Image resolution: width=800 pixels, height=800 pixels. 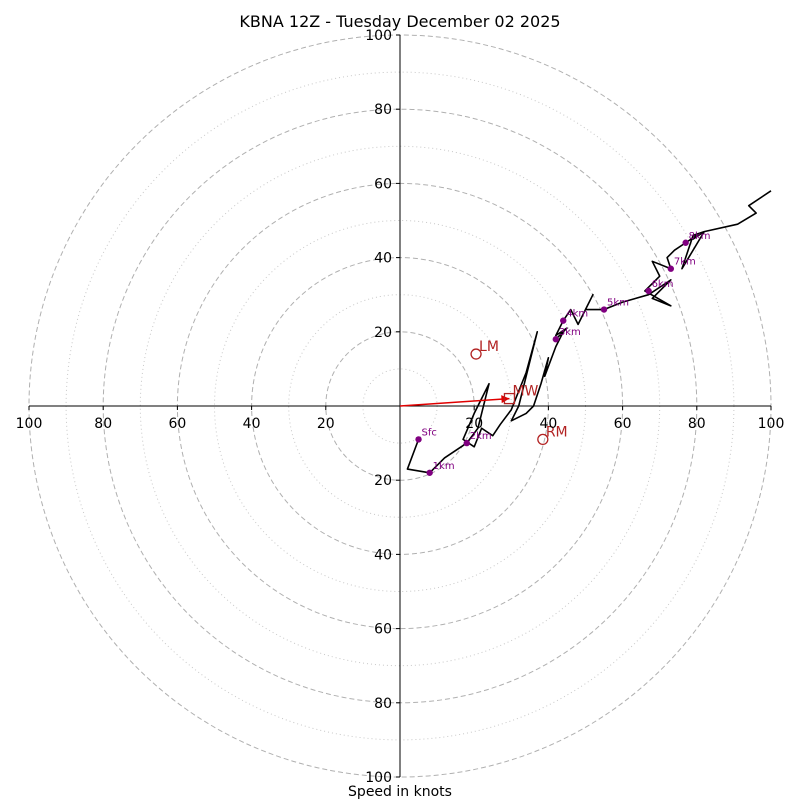 I want to click on height-label-7km: 7km, so click(x=685, y=262).